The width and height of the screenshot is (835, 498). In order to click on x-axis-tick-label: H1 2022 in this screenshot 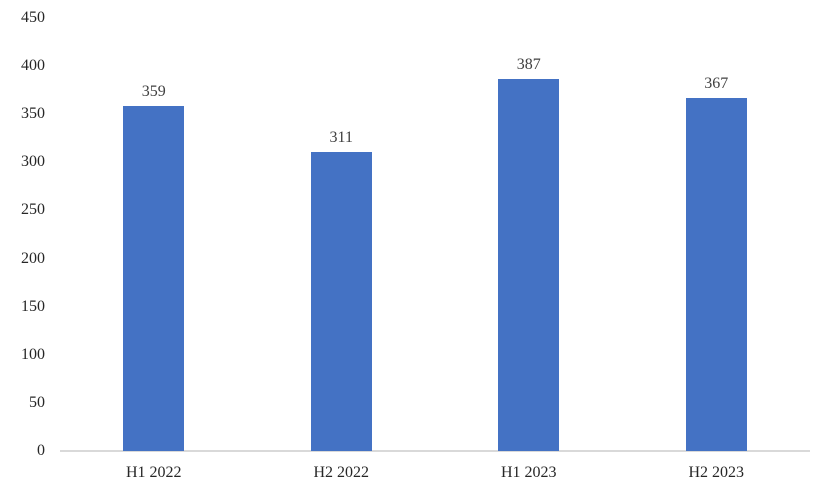, I will do `click(153, 472)`.